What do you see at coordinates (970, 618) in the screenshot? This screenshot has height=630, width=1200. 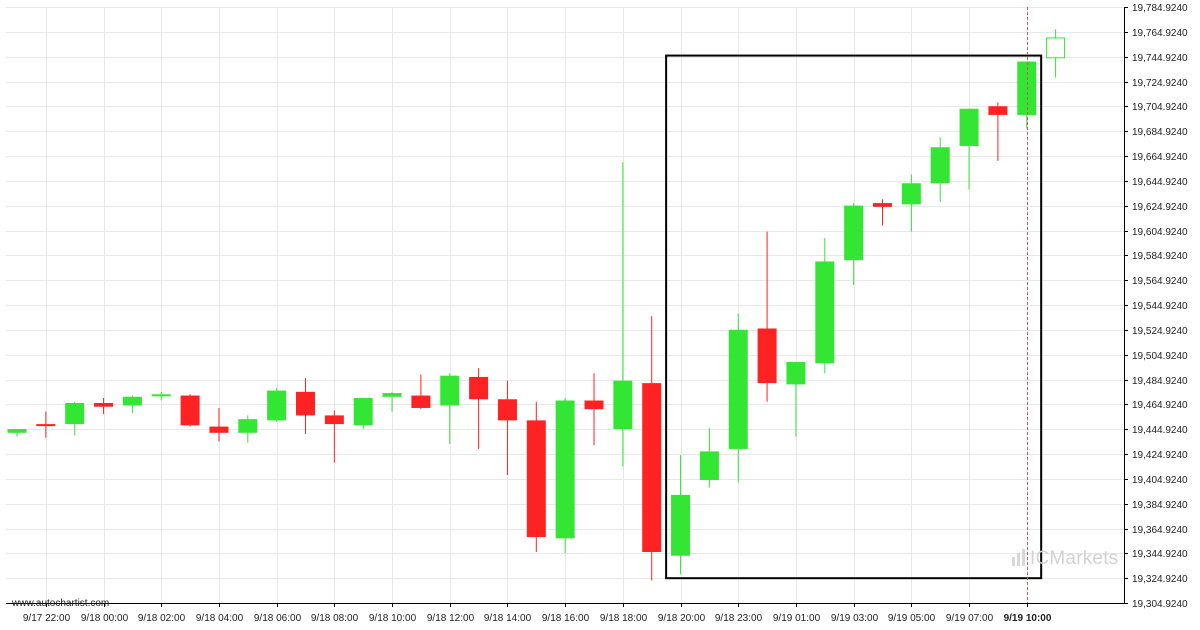 I see `x-tick-label: 9/19 07:00` at bounding box center [970, 618].